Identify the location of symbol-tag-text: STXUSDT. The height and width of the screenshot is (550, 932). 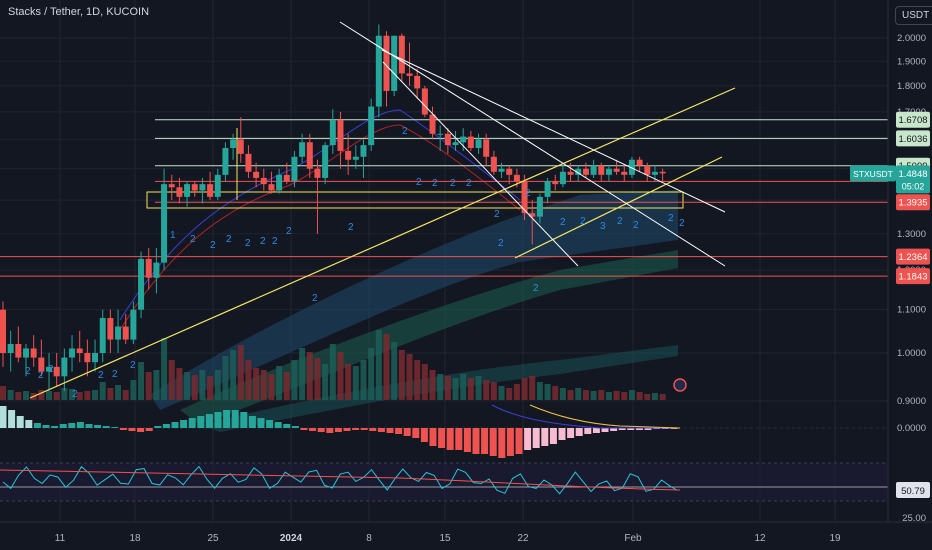
(873, 174).